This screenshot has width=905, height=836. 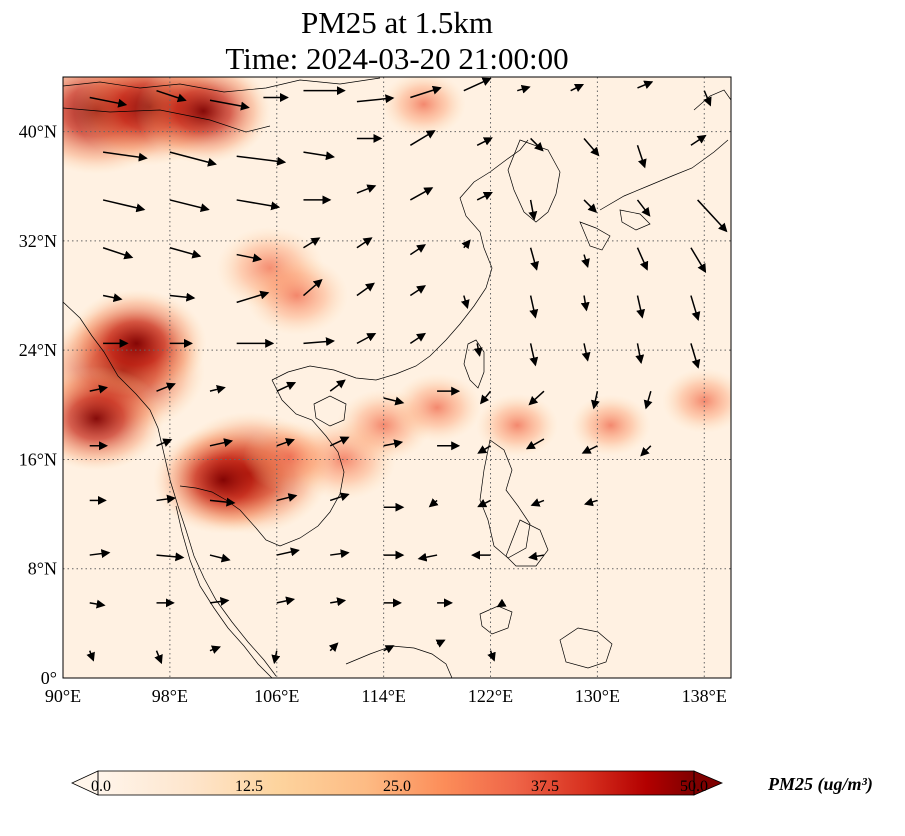 What do you see at coordinates (63, 696) in the screenshot?
I see `lon-tick-label: 90°E` at bounding box center [63, 696].